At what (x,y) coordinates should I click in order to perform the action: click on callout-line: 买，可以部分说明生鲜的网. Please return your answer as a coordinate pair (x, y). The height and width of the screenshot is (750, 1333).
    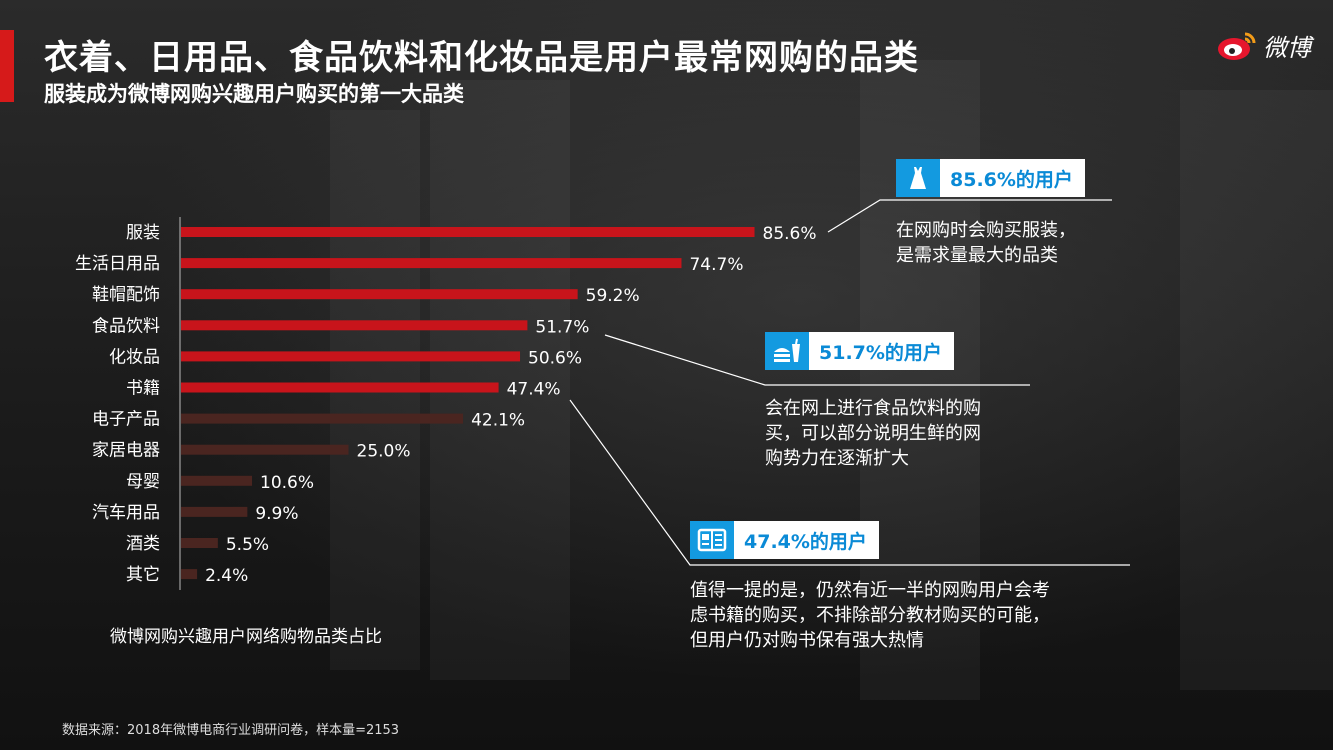
    Looking at the image, I should click on (873, 433).